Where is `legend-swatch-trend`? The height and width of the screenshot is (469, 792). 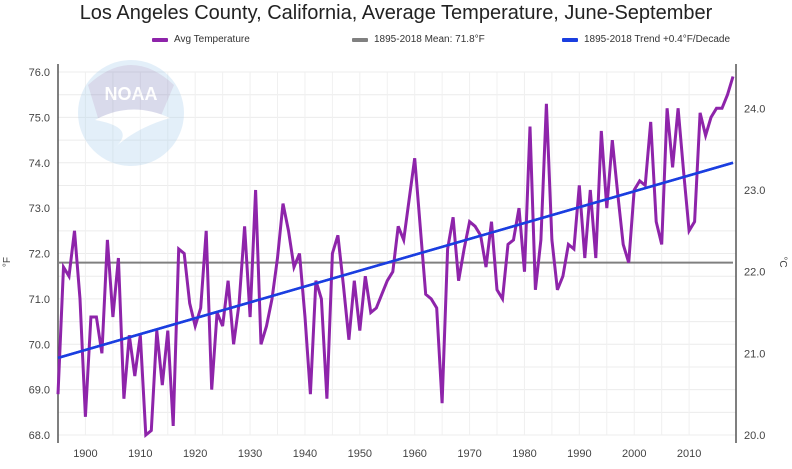
legend-swatch-trend is located at coordinates (570, 39).